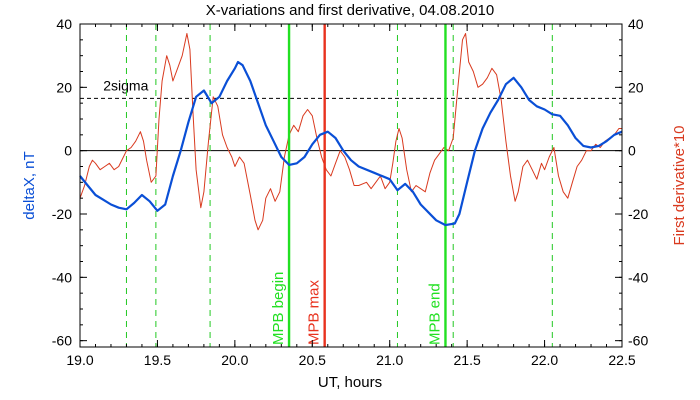 Image resolution: width=700 pixels, height=400 pixels. What do you see at coordinates (278, 308) in the screenshot?
I see `mpb-marker-label-1: MPB begin` at bounding box center [278, 308].